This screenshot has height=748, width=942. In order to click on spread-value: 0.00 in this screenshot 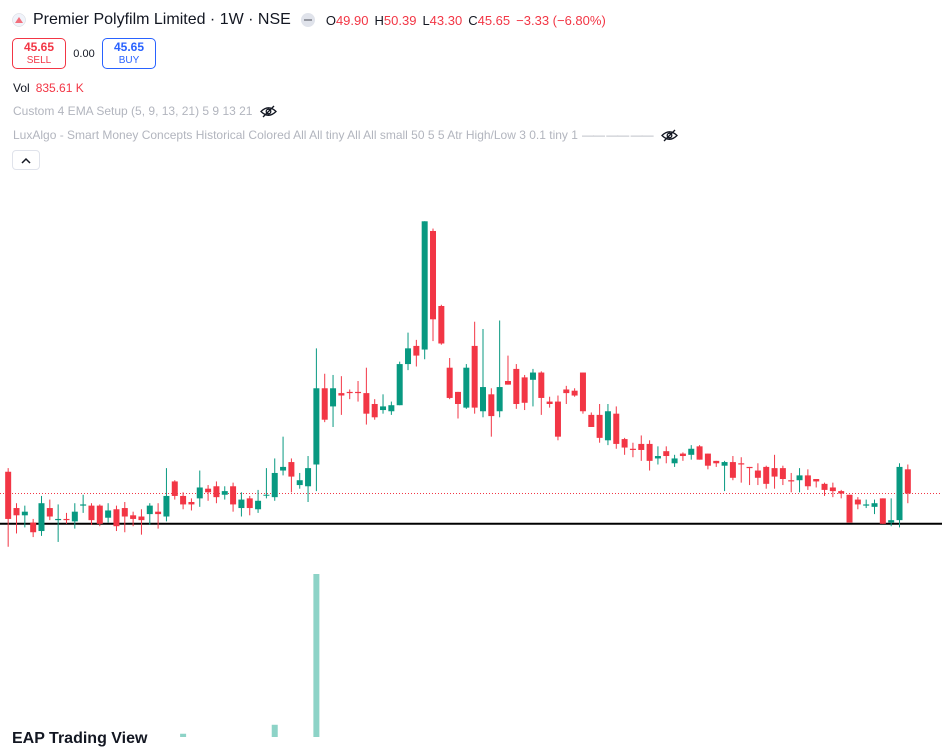, I will do `click(84, 53)`.